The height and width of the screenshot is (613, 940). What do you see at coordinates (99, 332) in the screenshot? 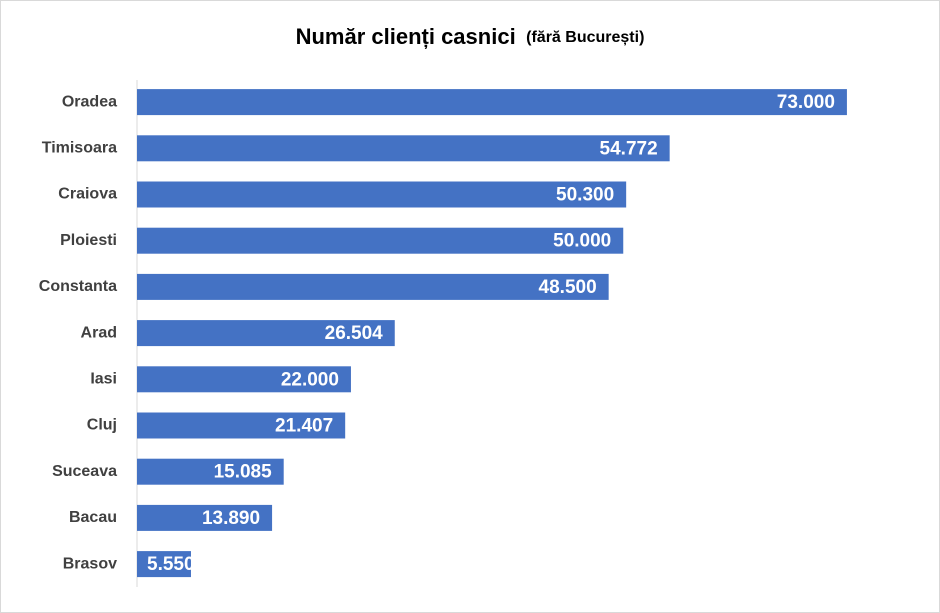
I see `y-tick-label: Arad` at bounding box center [99, 332].